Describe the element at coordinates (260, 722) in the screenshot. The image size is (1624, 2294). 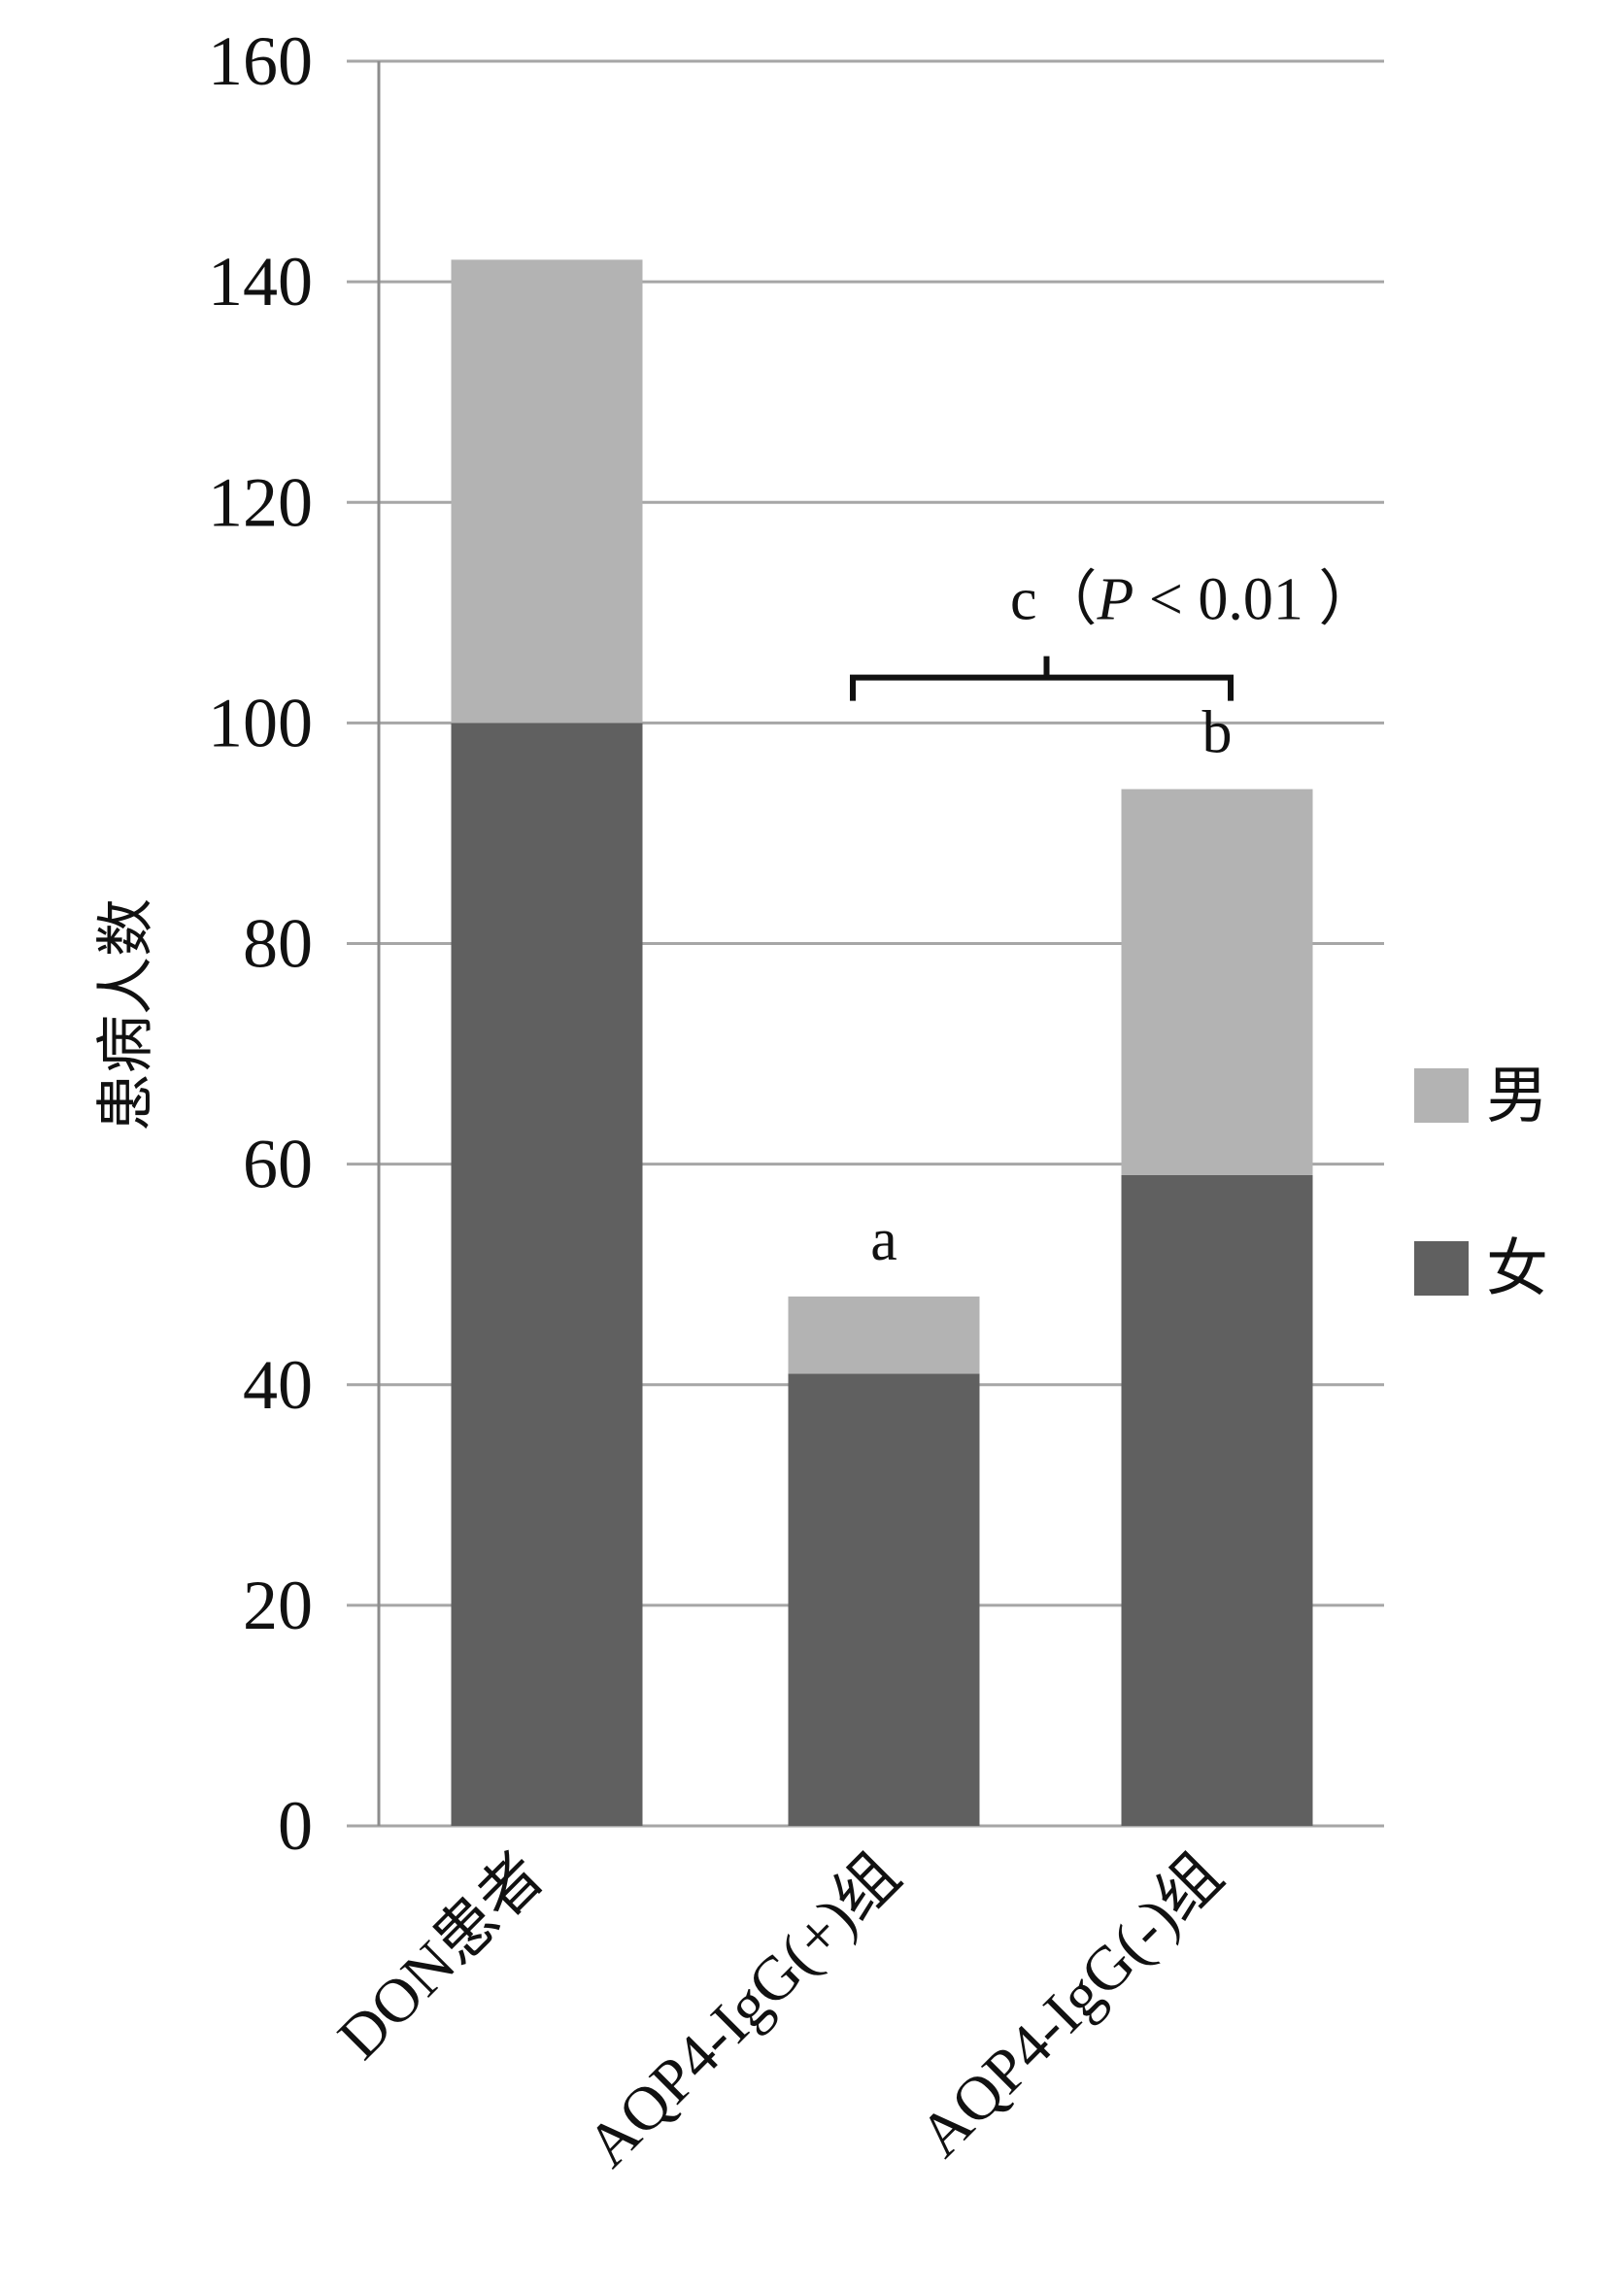
I see `y-tick-label: 100` at that location.